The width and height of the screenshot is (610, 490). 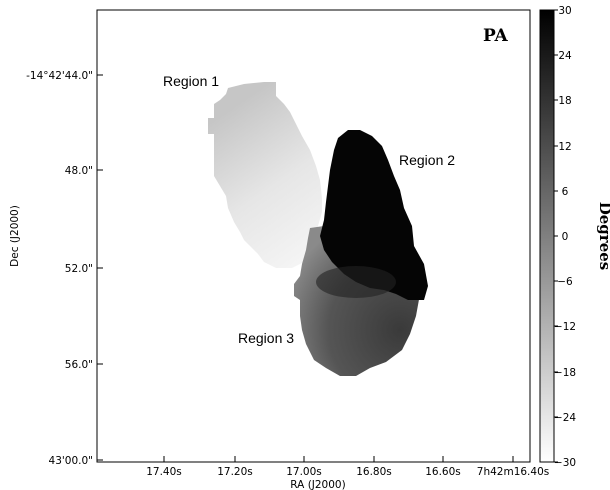 I want to click on x-tick-label: 17.00s, so click(x=304, y=472).